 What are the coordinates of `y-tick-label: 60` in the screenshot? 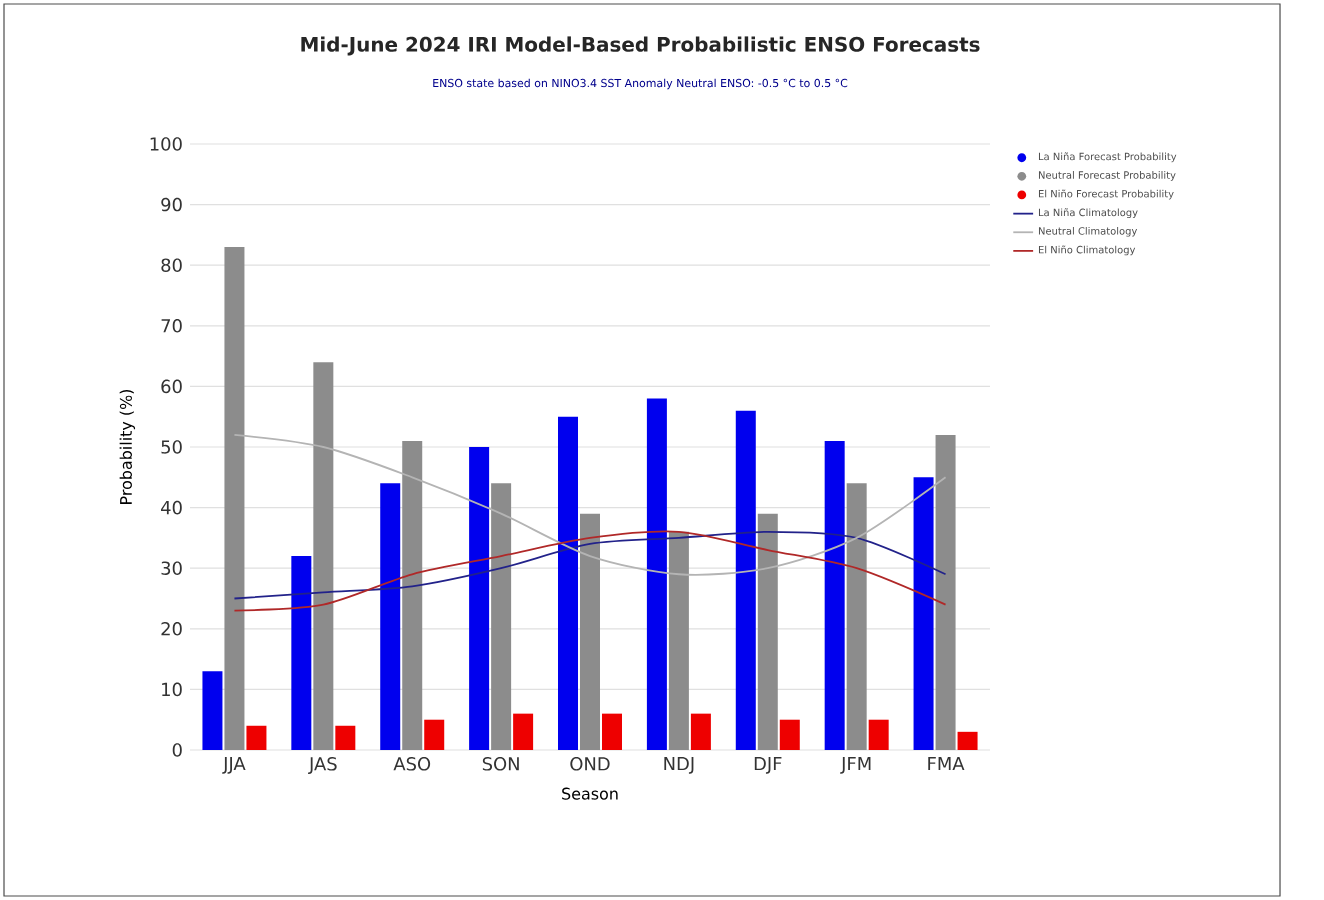 It's located at (171, 386).